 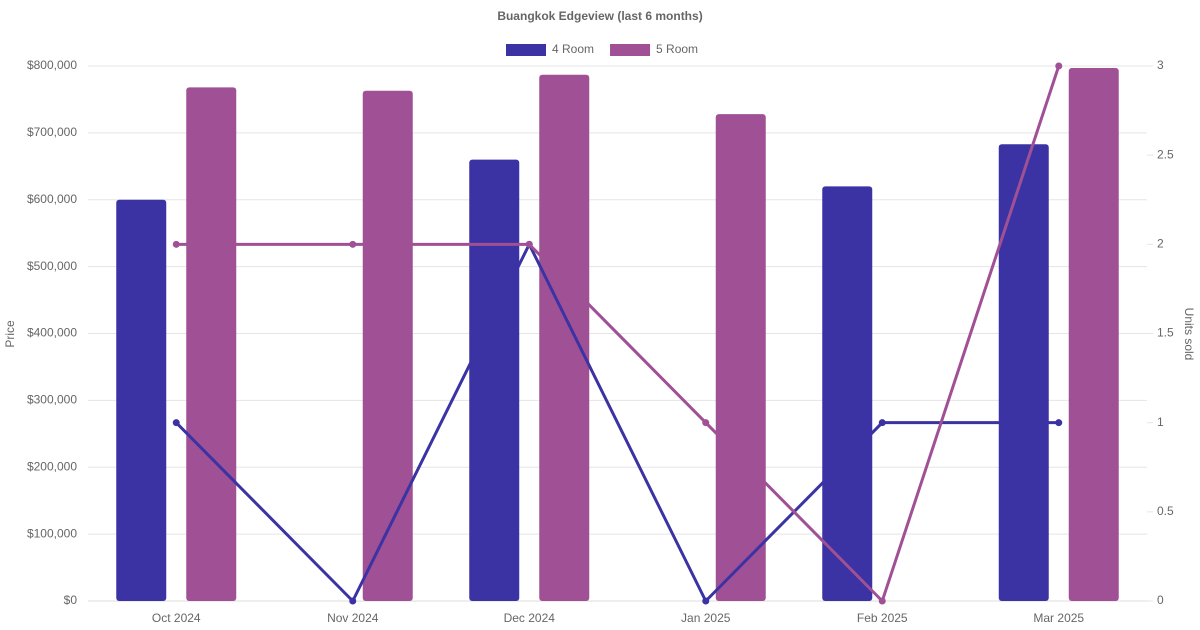 What do you see at coordinates (1160, 65) in the screenshot?
I see `y2-tick-label: 3` at bounding box center [1160, 65].